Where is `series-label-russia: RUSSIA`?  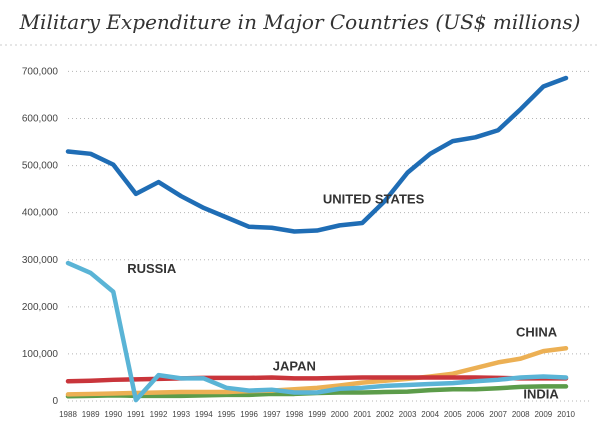 series-label-russia: RUSSIA is located at coordinates (152, 268).